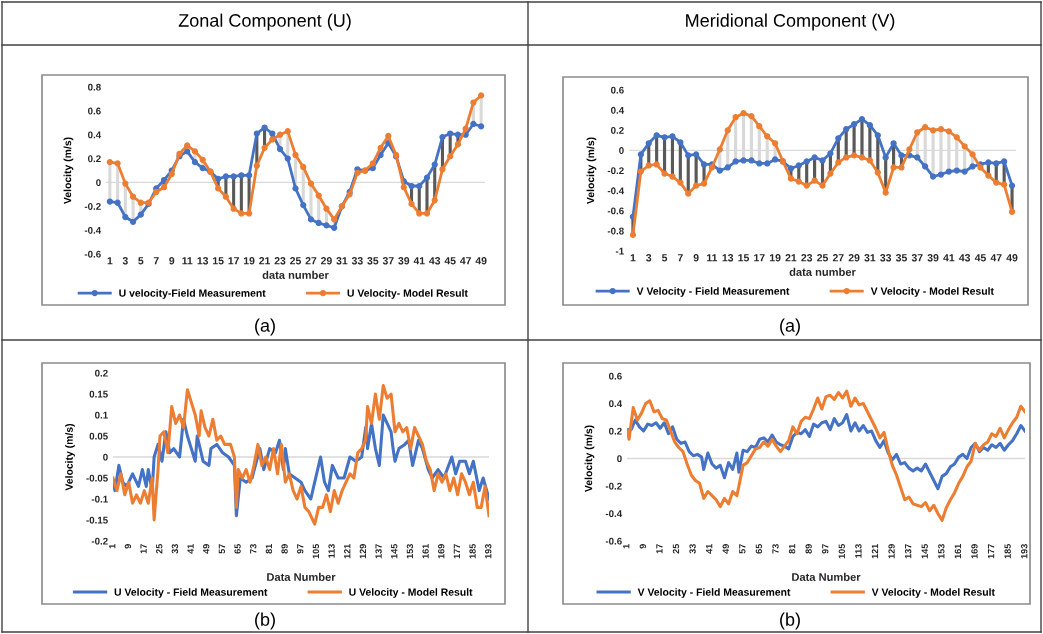  What do you see at coordinates (301, 576) in the screenshot?
I see `x-axis-title: Data Number` at bounding box center [301, 576].